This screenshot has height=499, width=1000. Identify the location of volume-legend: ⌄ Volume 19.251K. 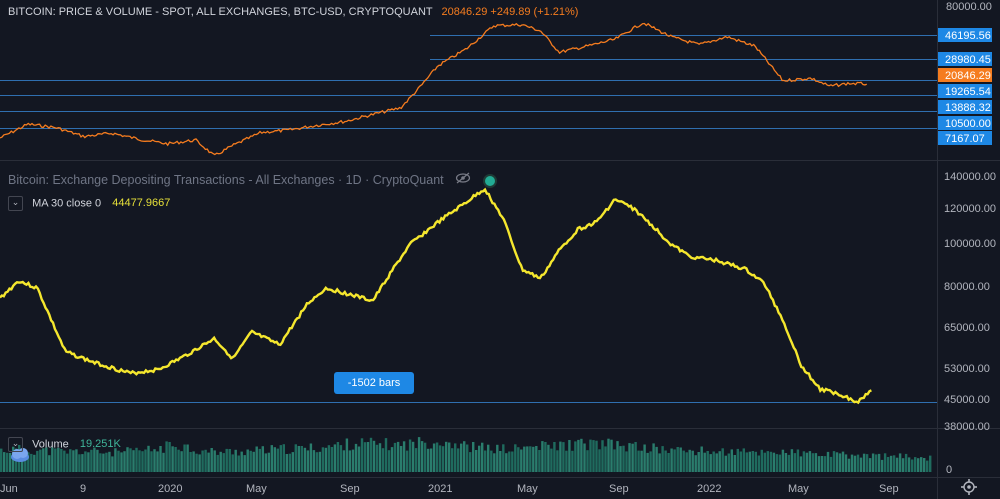
(64, 444).